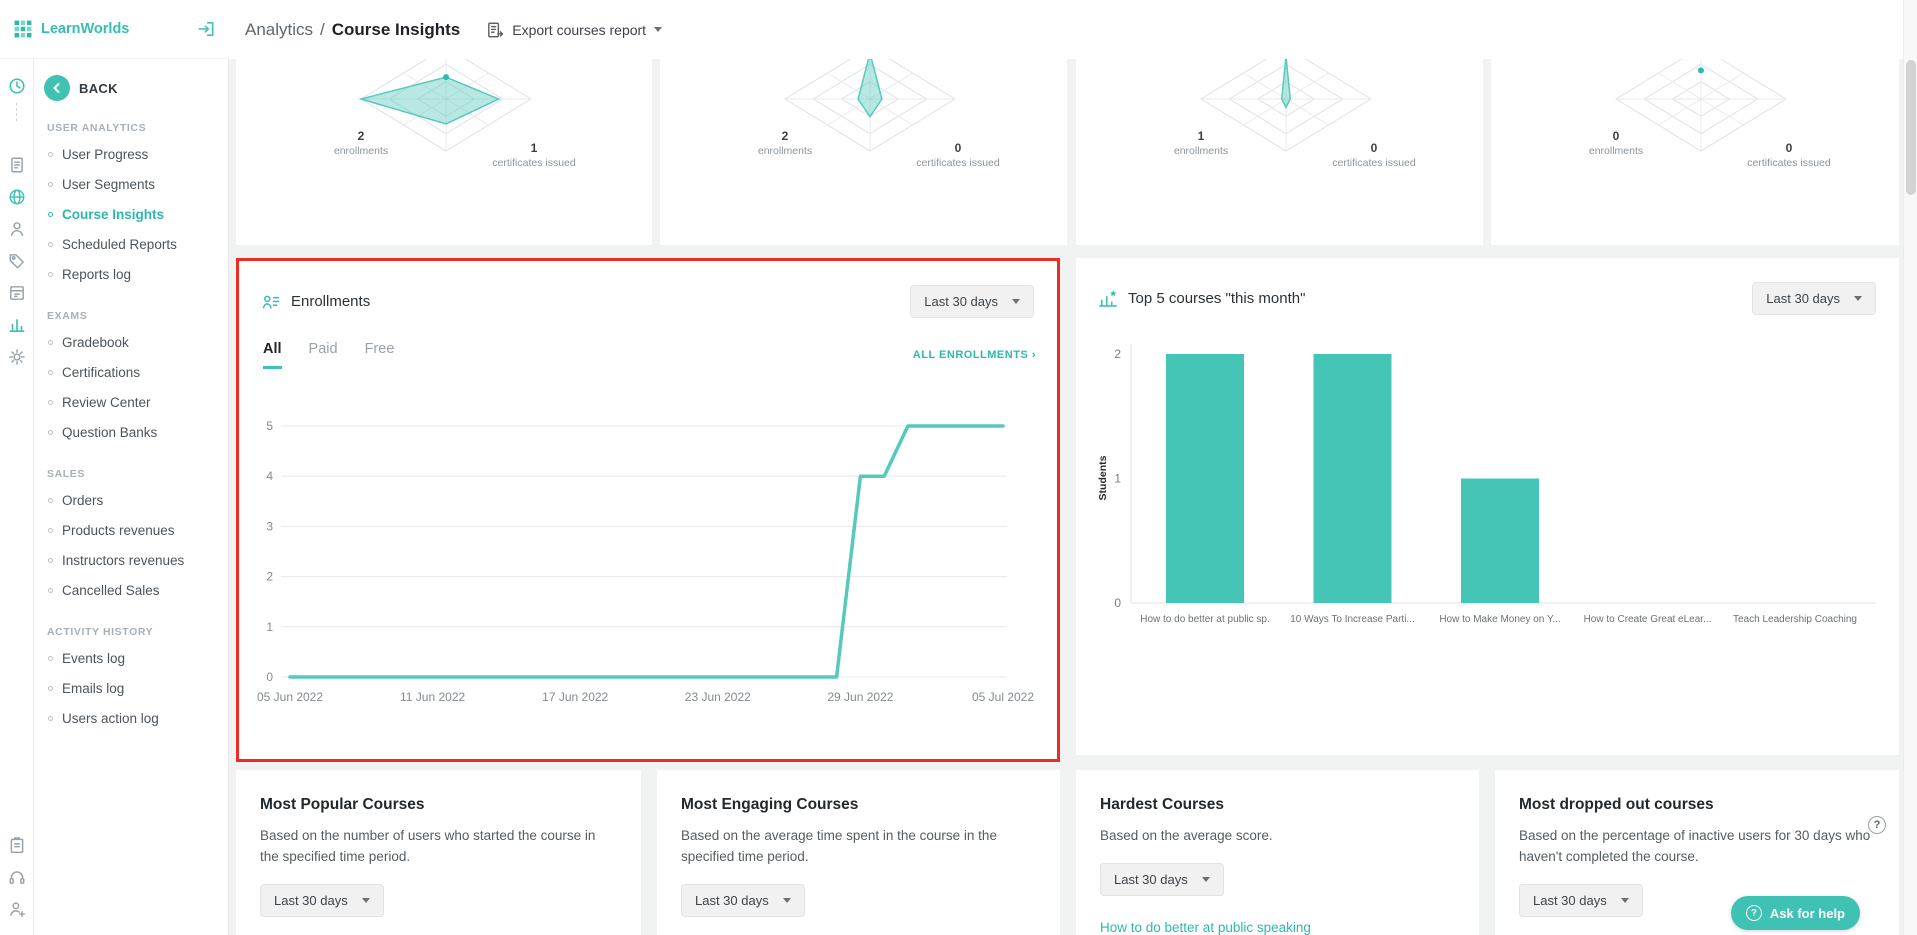 This screenshot has width=1917, height=935. What do you see at coordinates (1795, 913) in the screenshot?
I see `ask-for-help-button: ? Ask for help` at bounding box center [1795, 913].